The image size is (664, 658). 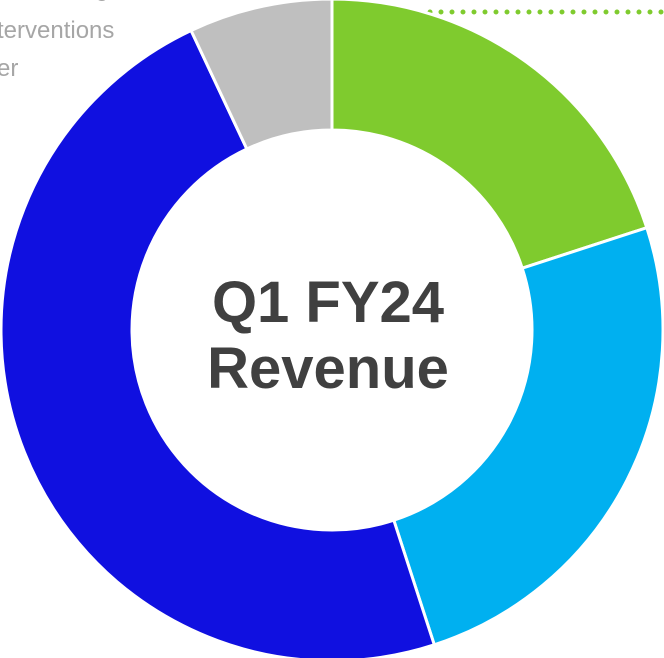 I want to click on center-label: Q1 FY24, so click(x=328, y=302).